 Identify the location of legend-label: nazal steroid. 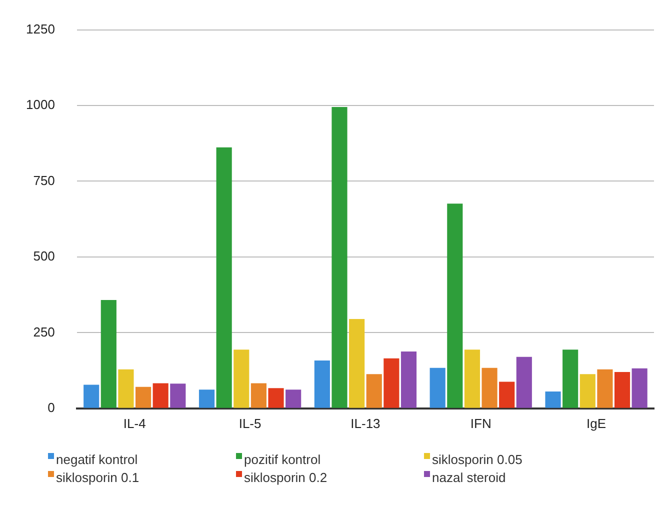
(469, 477).